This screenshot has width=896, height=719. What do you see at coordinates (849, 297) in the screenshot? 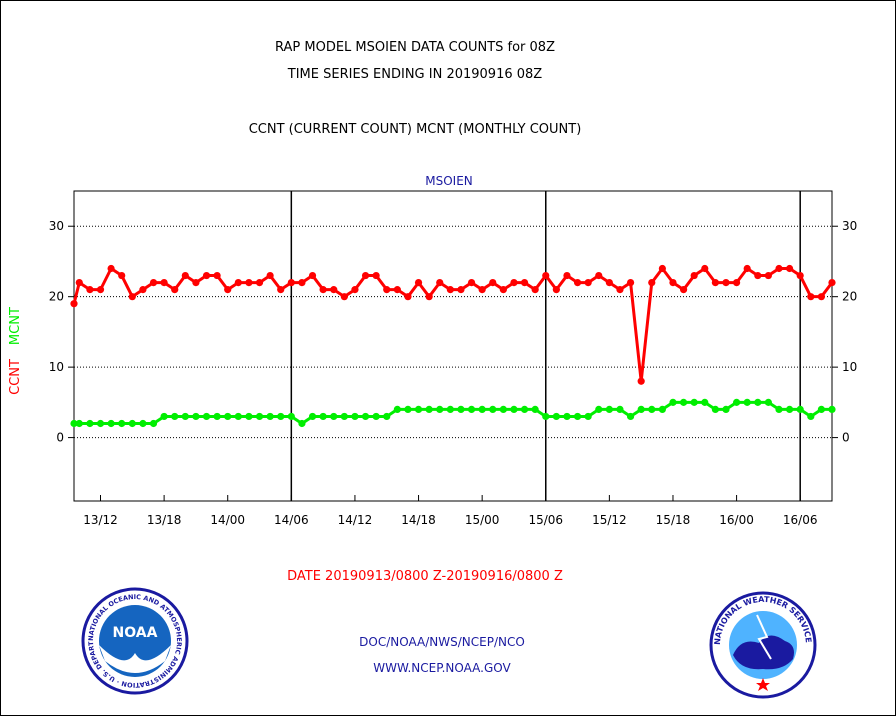
I see `y-tick-label-right: 20` at bounding box center [849, 297].